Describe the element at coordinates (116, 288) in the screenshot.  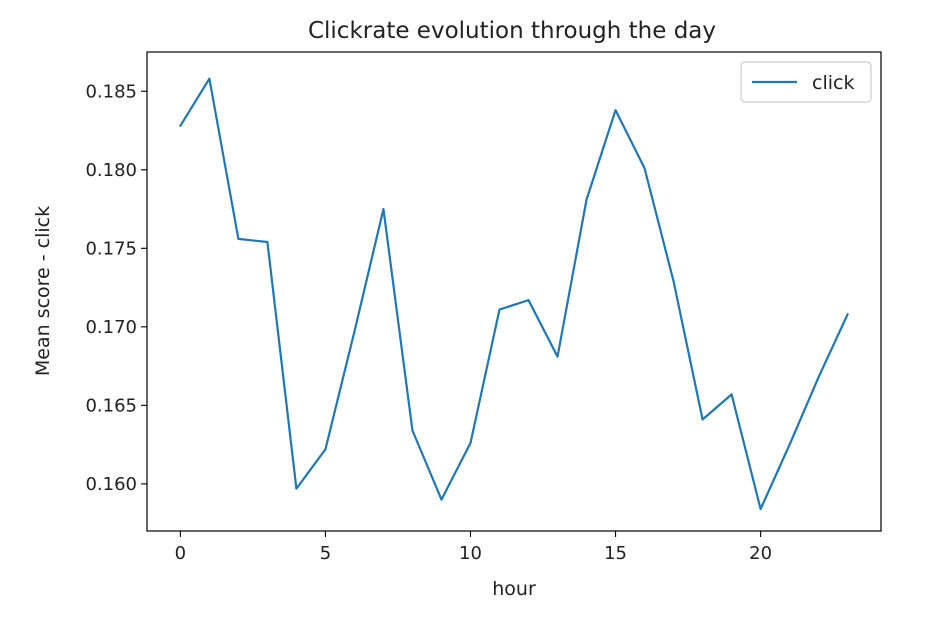
I see `y-axis: 0.160 0.165 0.170 0.175 0.180 0.185` at that location.